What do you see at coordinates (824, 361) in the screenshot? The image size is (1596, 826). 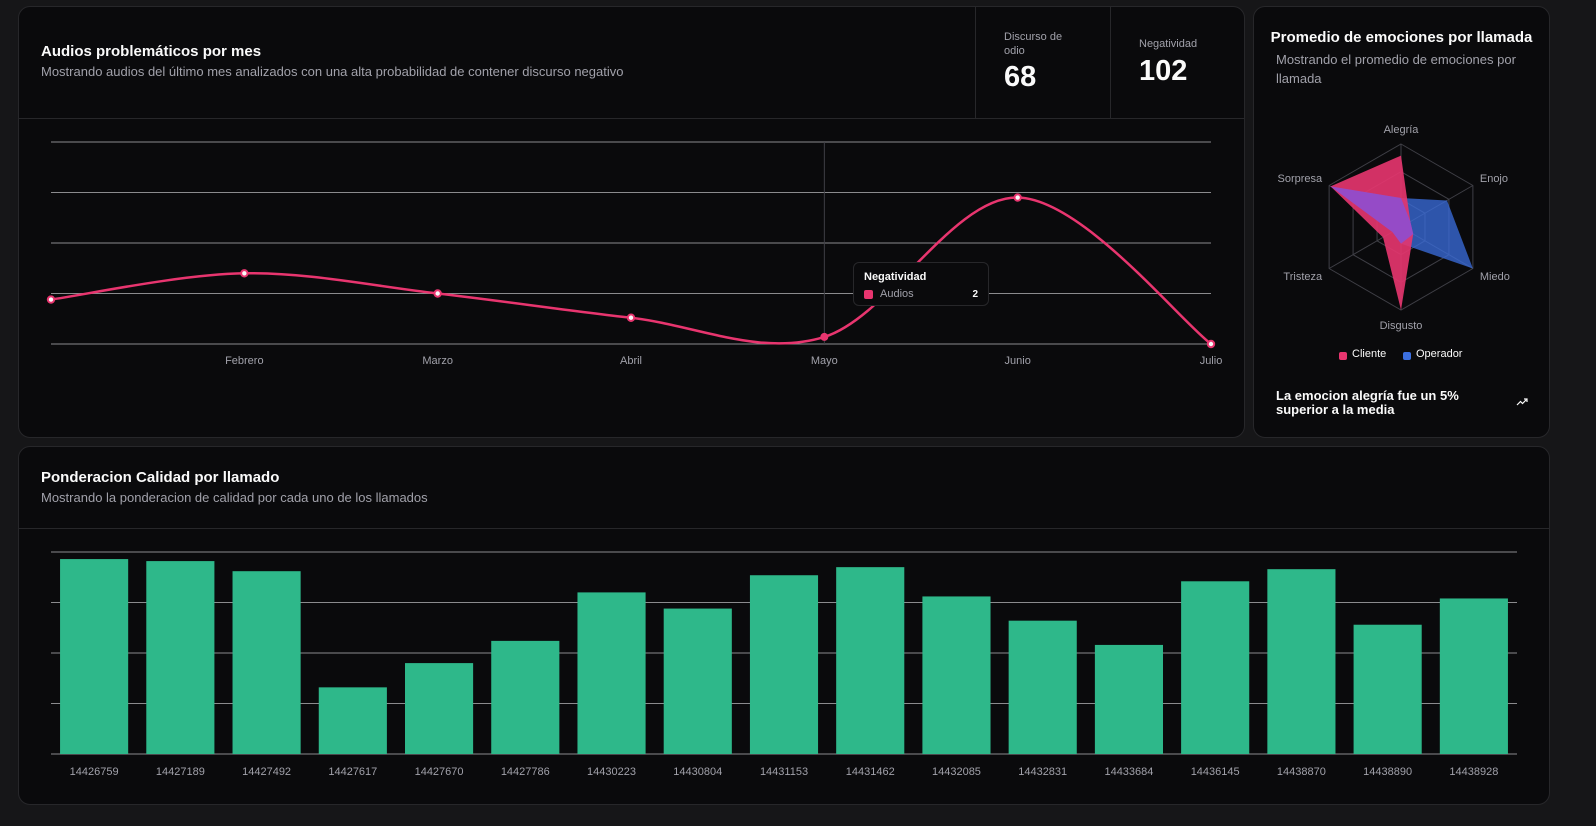 I see `x-tick-label: Mayo` at bounding box center [824, 361].